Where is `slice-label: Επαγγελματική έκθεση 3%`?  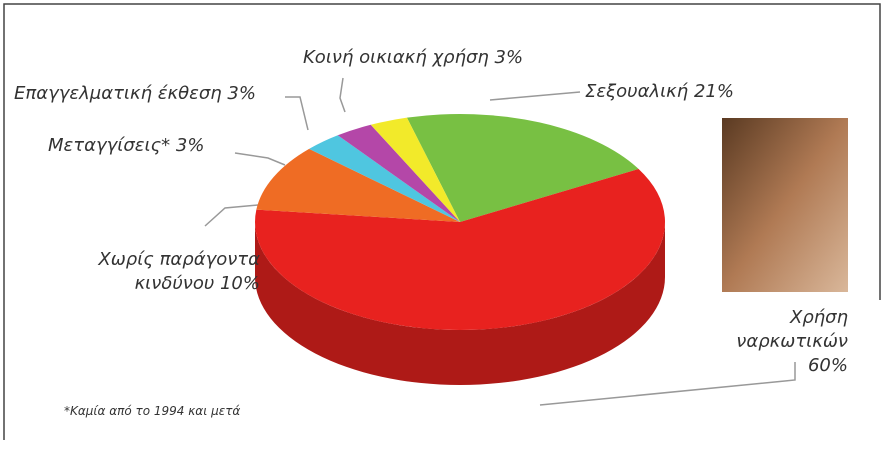
slice-label: Επαγγελματική έκθεση 3% is located at coordinates (135, 94).